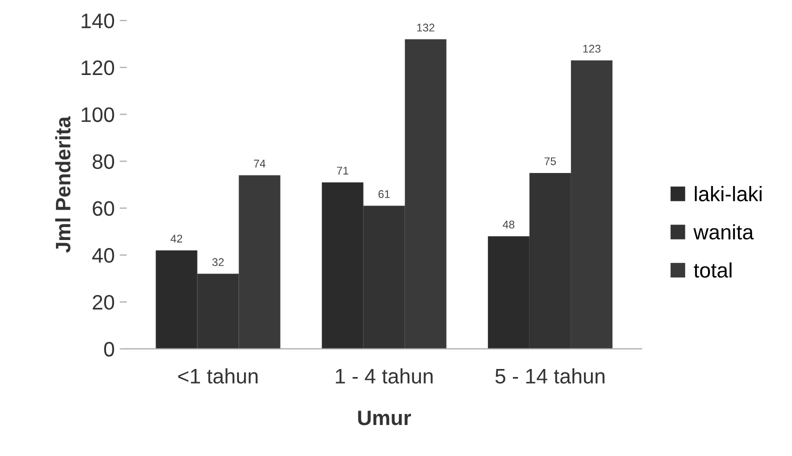  Describe the element at coordinates (723, 232) in the screenshot. I see `legend-label: wanita` at that location.